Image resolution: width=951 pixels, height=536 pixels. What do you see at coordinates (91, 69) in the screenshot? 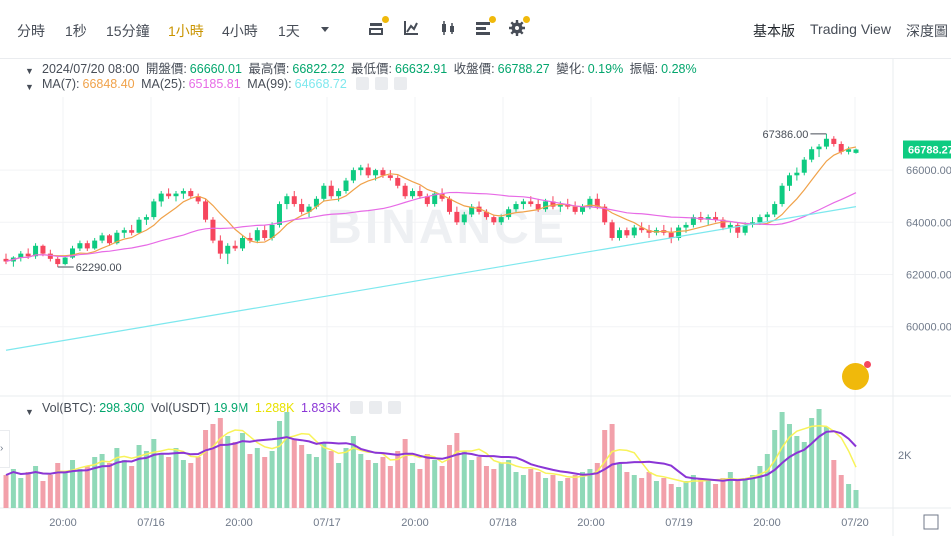
I see `ohlc-date: 2024/07/20 08:00` at bounding box center [91, 69].